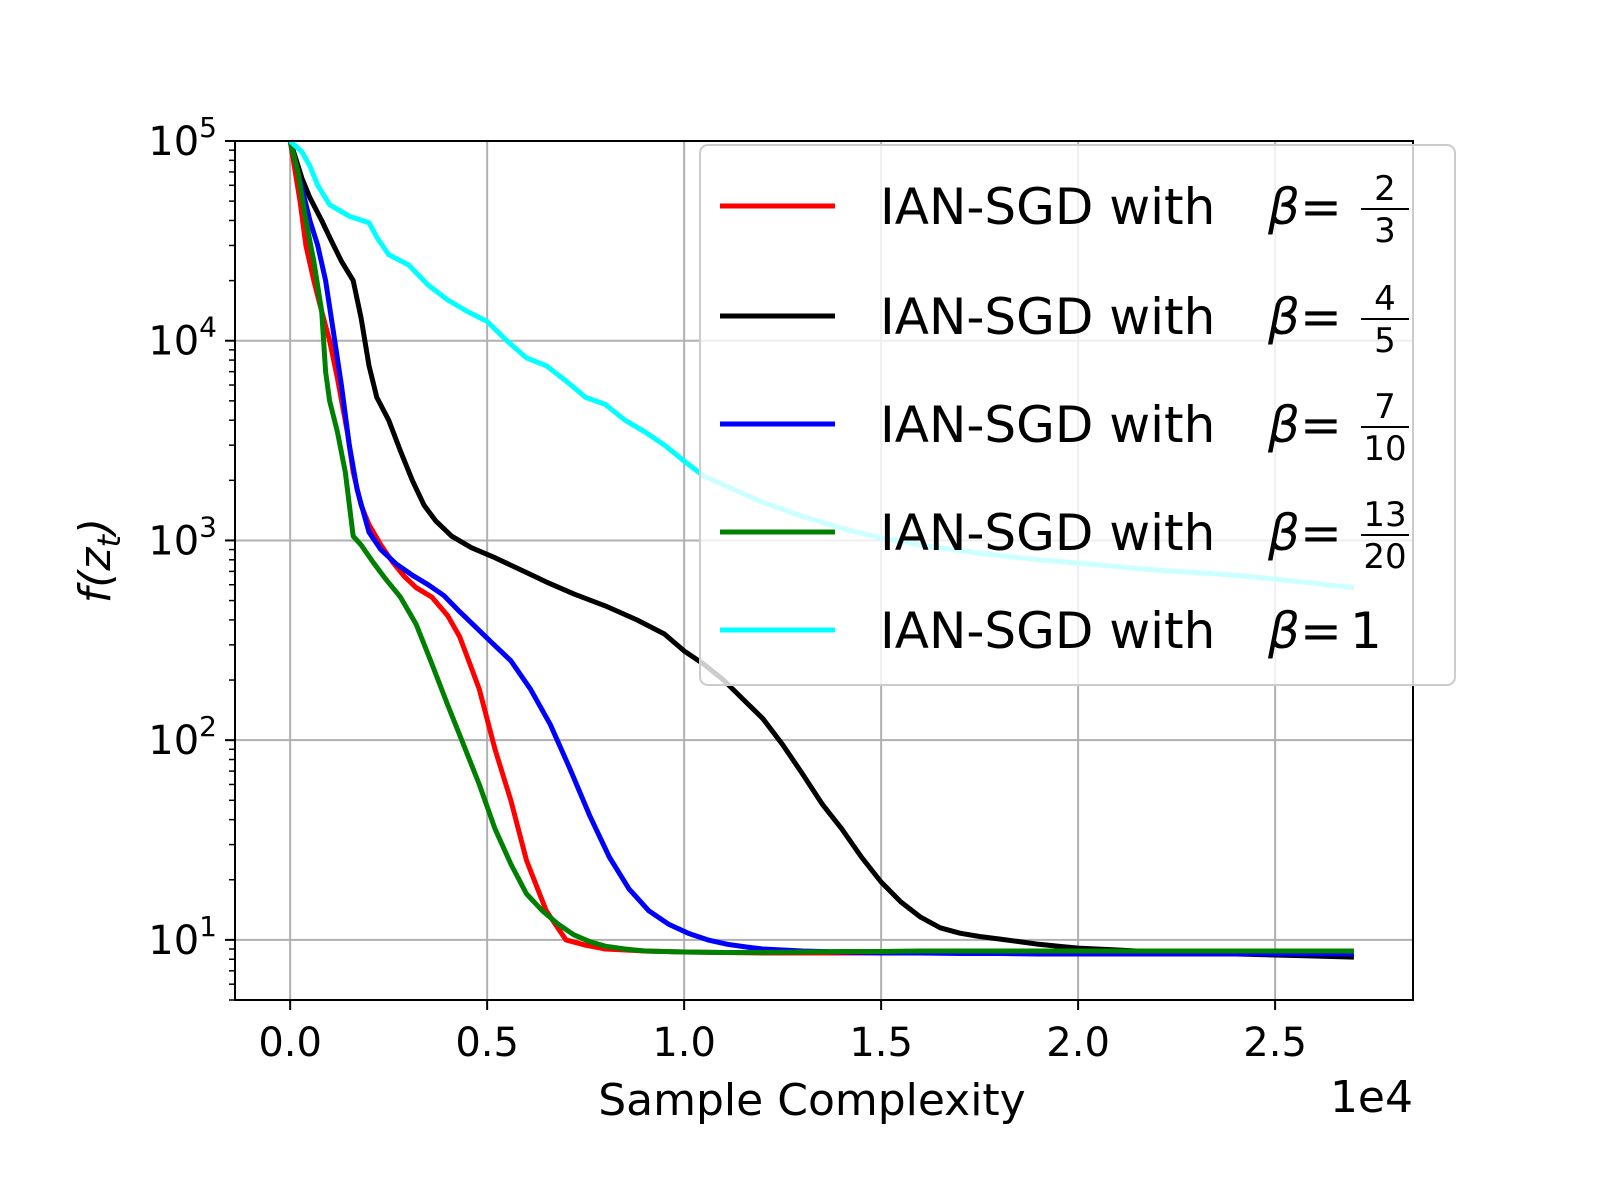  What do you see at coordinates (290, 1043) in the screenshot?
I see `x-tick-label: 0.0` at bounding box center [290, 1043].